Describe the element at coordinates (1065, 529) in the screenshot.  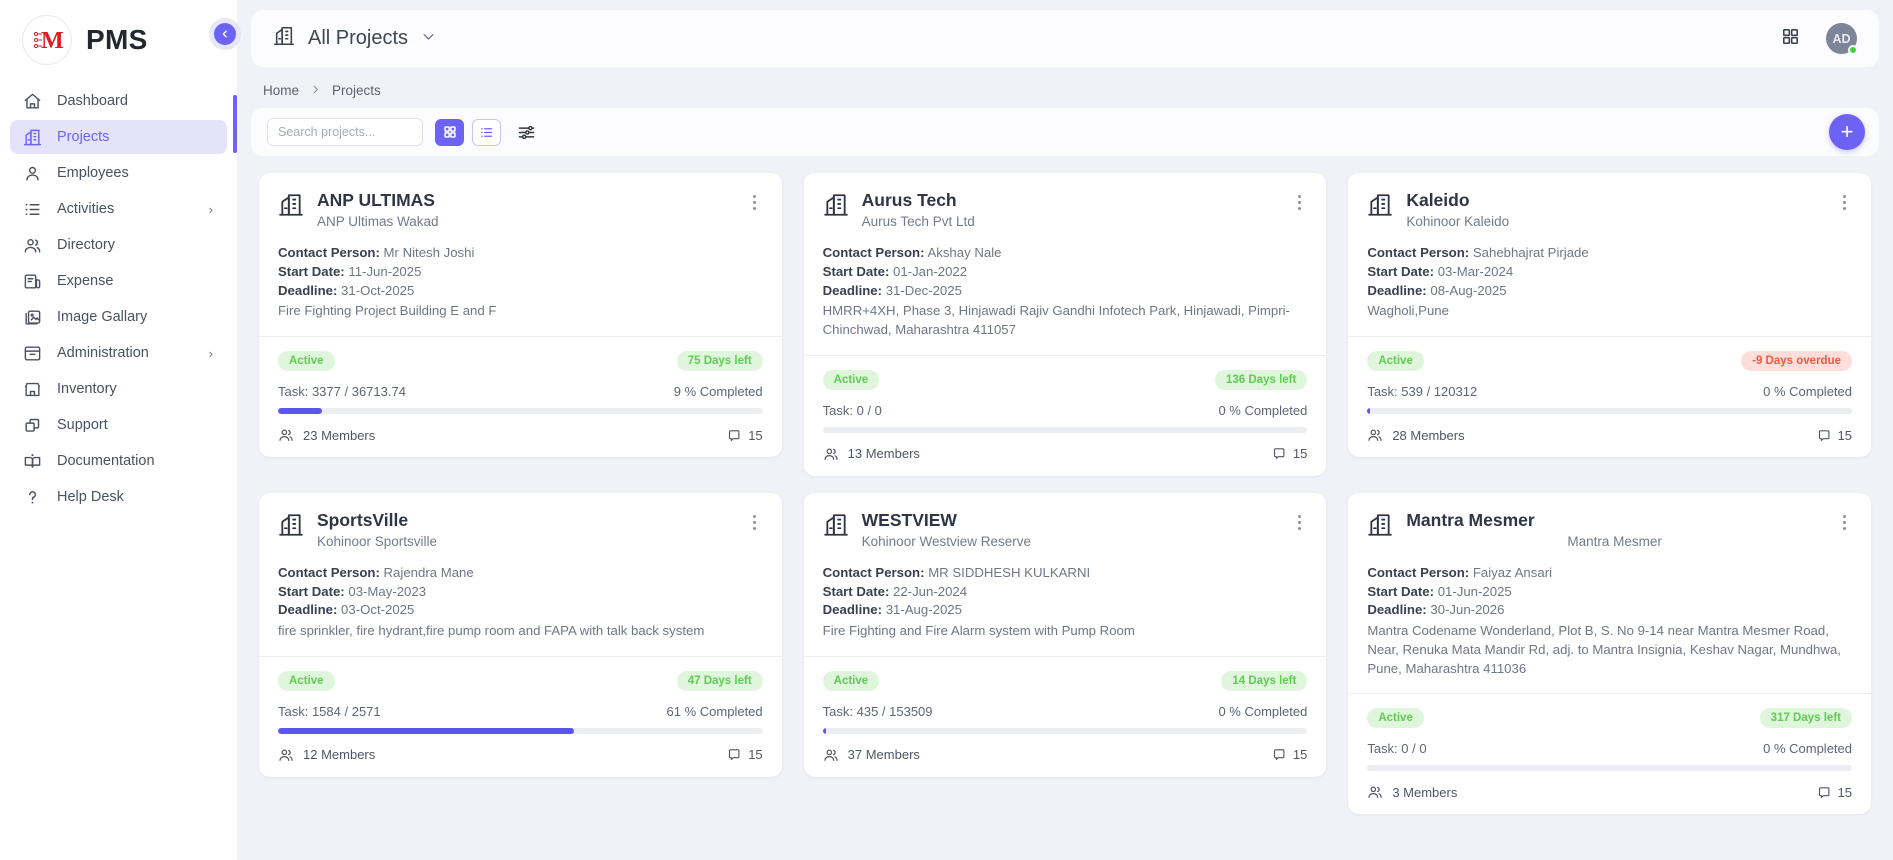
I see `card-header: WESTVIEW Kohinoor Westview Reserve` at that location.